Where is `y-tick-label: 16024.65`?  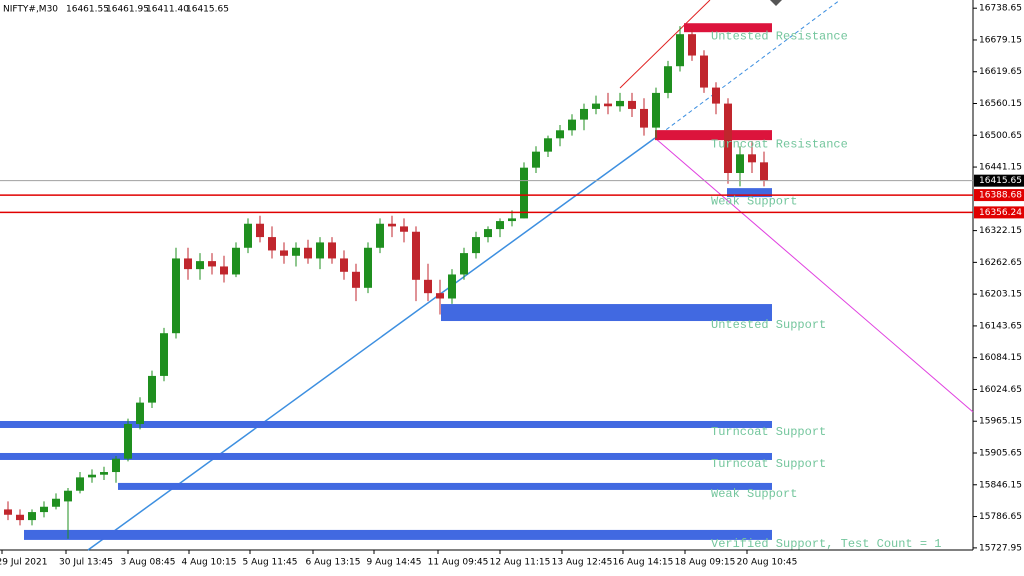
y-tick-label: 16024.65 is located at coordinates (1000, 390).